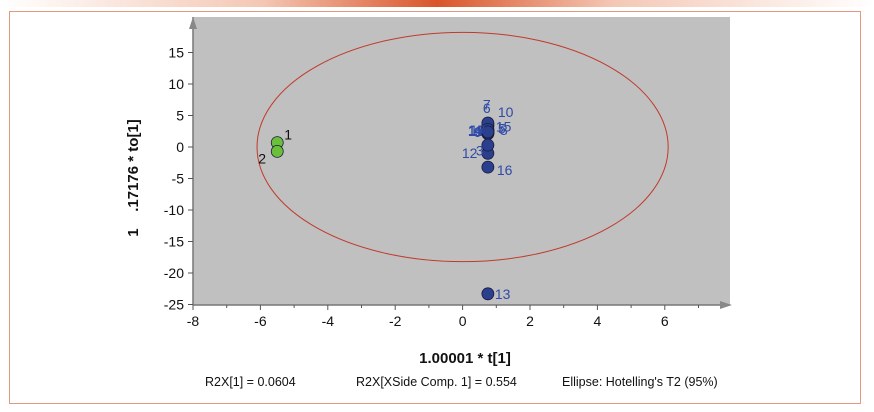  I want to click on y-tick-label: 5, so click(180, 116).